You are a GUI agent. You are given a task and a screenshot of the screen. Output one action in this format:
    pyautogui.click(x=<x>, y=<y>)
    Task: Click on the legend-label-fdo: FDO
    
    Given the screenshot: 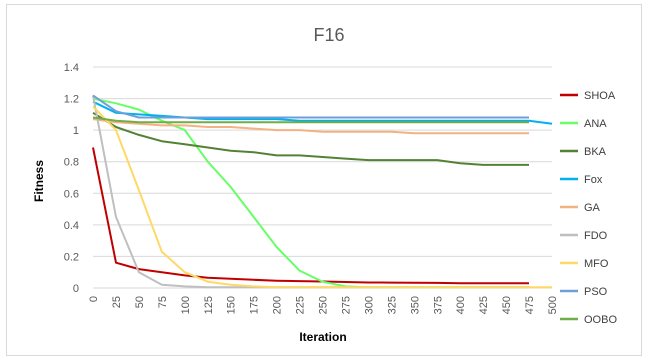 What is the action you would take?
    pyautogui.click(x=596, y=236)
    